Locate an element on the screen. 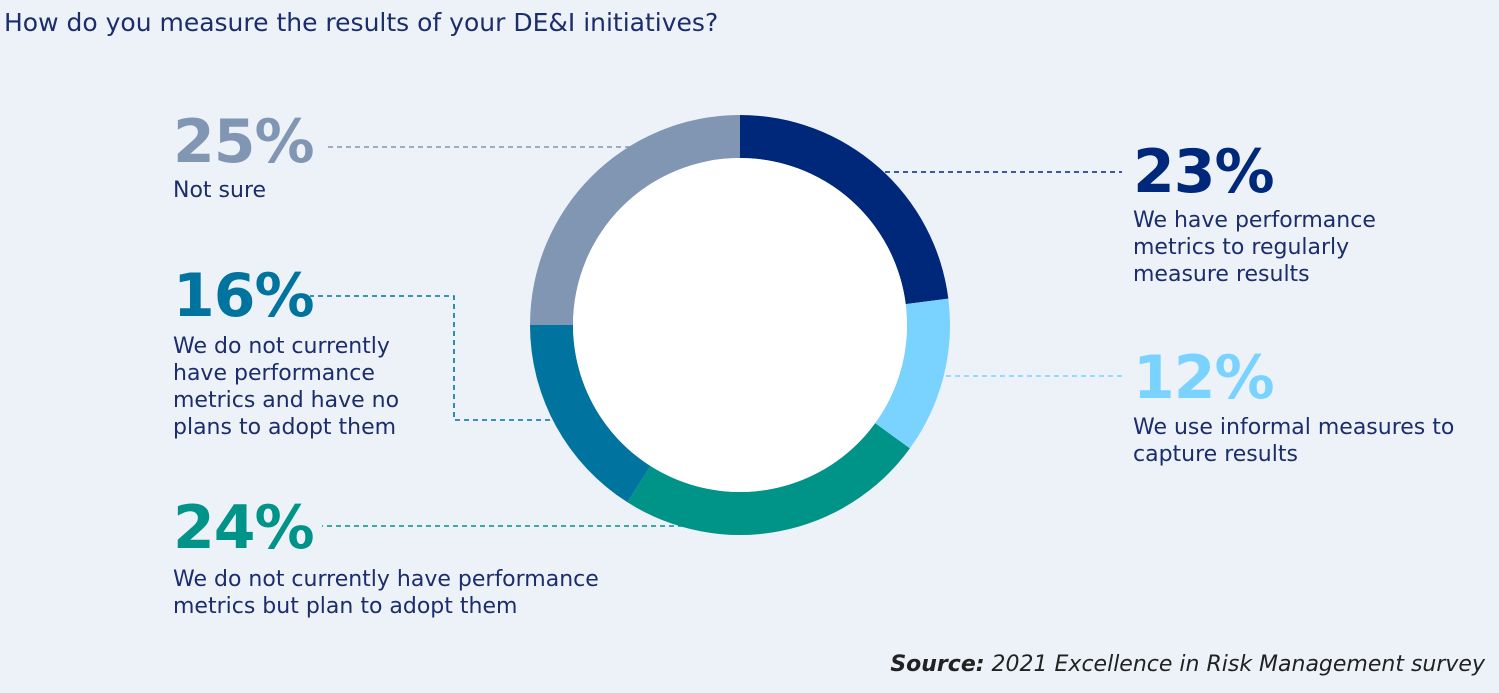 The width and height of the screenshot is (1499, 693). label-percent-12: 12% is located at coordinates (1204, 378).